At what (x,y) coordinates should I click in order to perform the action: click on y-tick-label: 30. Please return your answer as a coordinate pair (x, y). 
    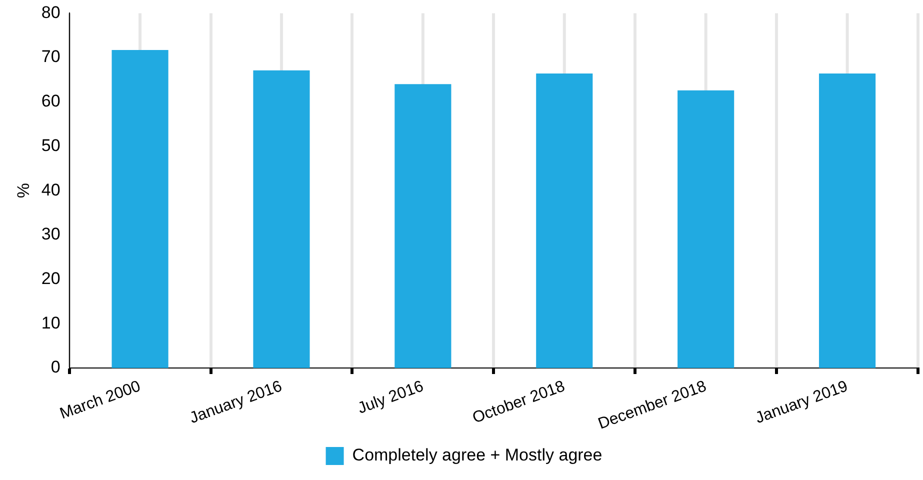
    Looking at the image, I should click on (50, 234).